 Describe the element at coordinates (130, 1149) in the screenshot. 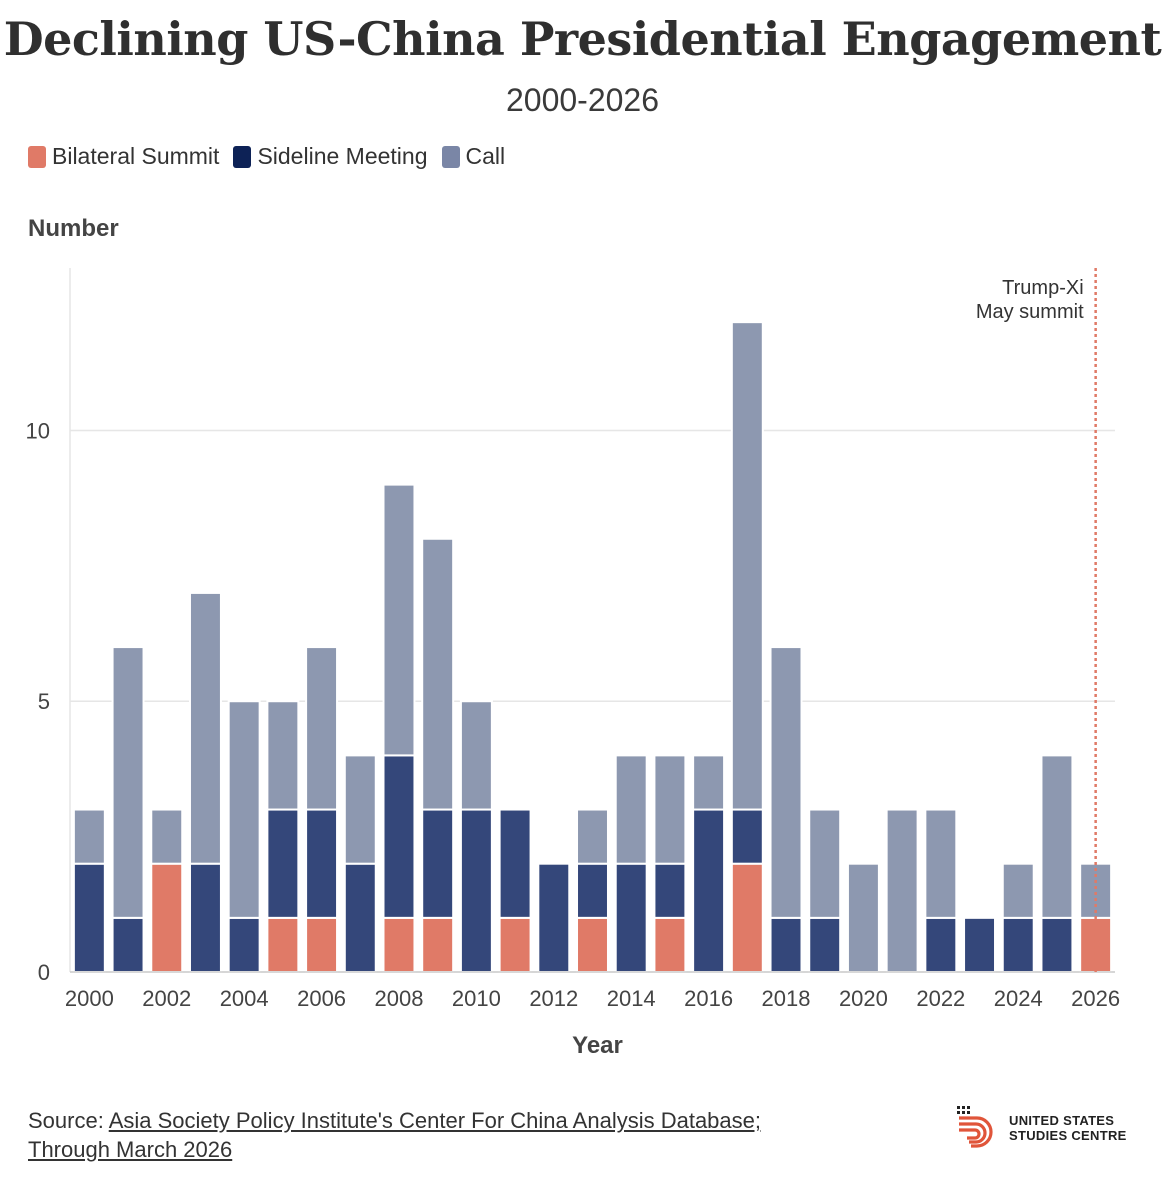

I see `source-link-date: Through March 2026` at that location.